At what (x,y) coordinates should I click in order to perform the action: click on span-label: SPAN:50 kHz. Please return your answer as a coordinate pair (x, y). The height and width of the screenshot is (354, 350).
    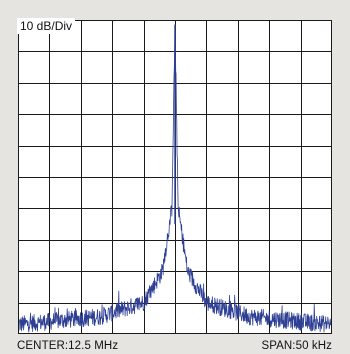
    Looking at the image, I should click on (296, 346).